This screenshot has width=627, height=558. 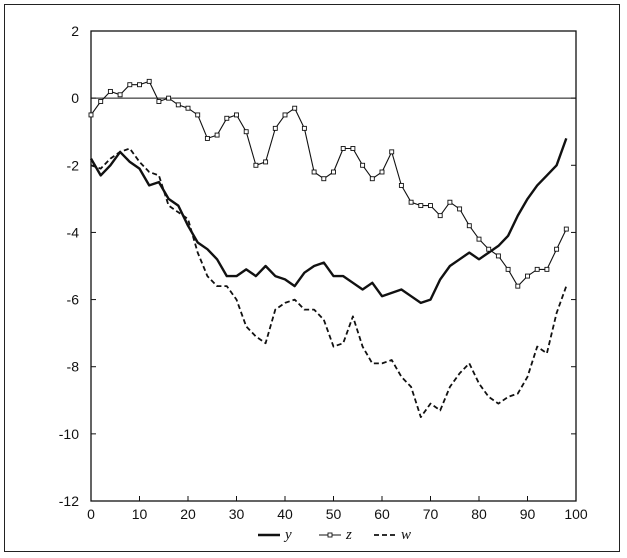 What do you see at coordinates (528, 514) in the screenshot?
I see `x-tick-label: 90` at bounding box center [528, 514].